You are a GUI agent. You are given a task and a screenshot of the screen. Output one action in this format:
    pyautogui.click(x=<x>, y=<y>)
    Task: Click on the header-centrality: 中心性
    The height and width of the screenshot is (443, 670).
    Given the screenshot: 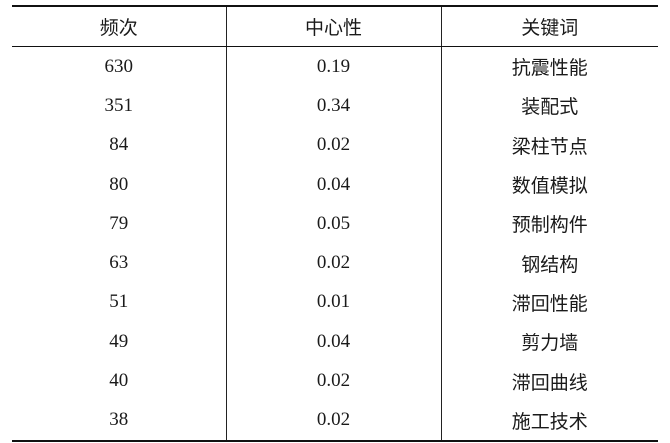 What is the action you would take?
    pyautogui.click(x=333, y=26)
    